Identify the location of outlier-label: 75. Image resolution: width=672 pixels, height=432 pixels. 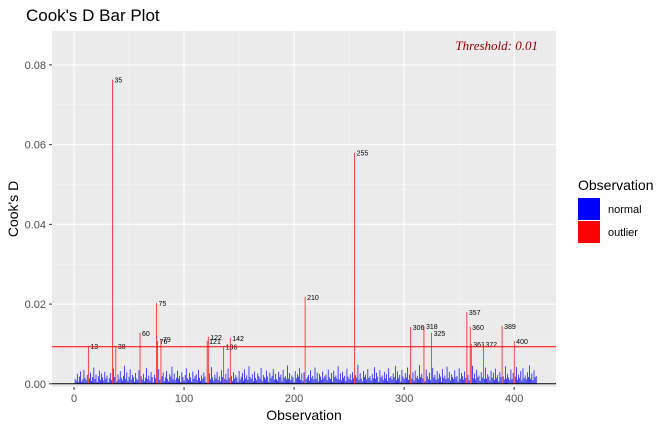
(163, 304).